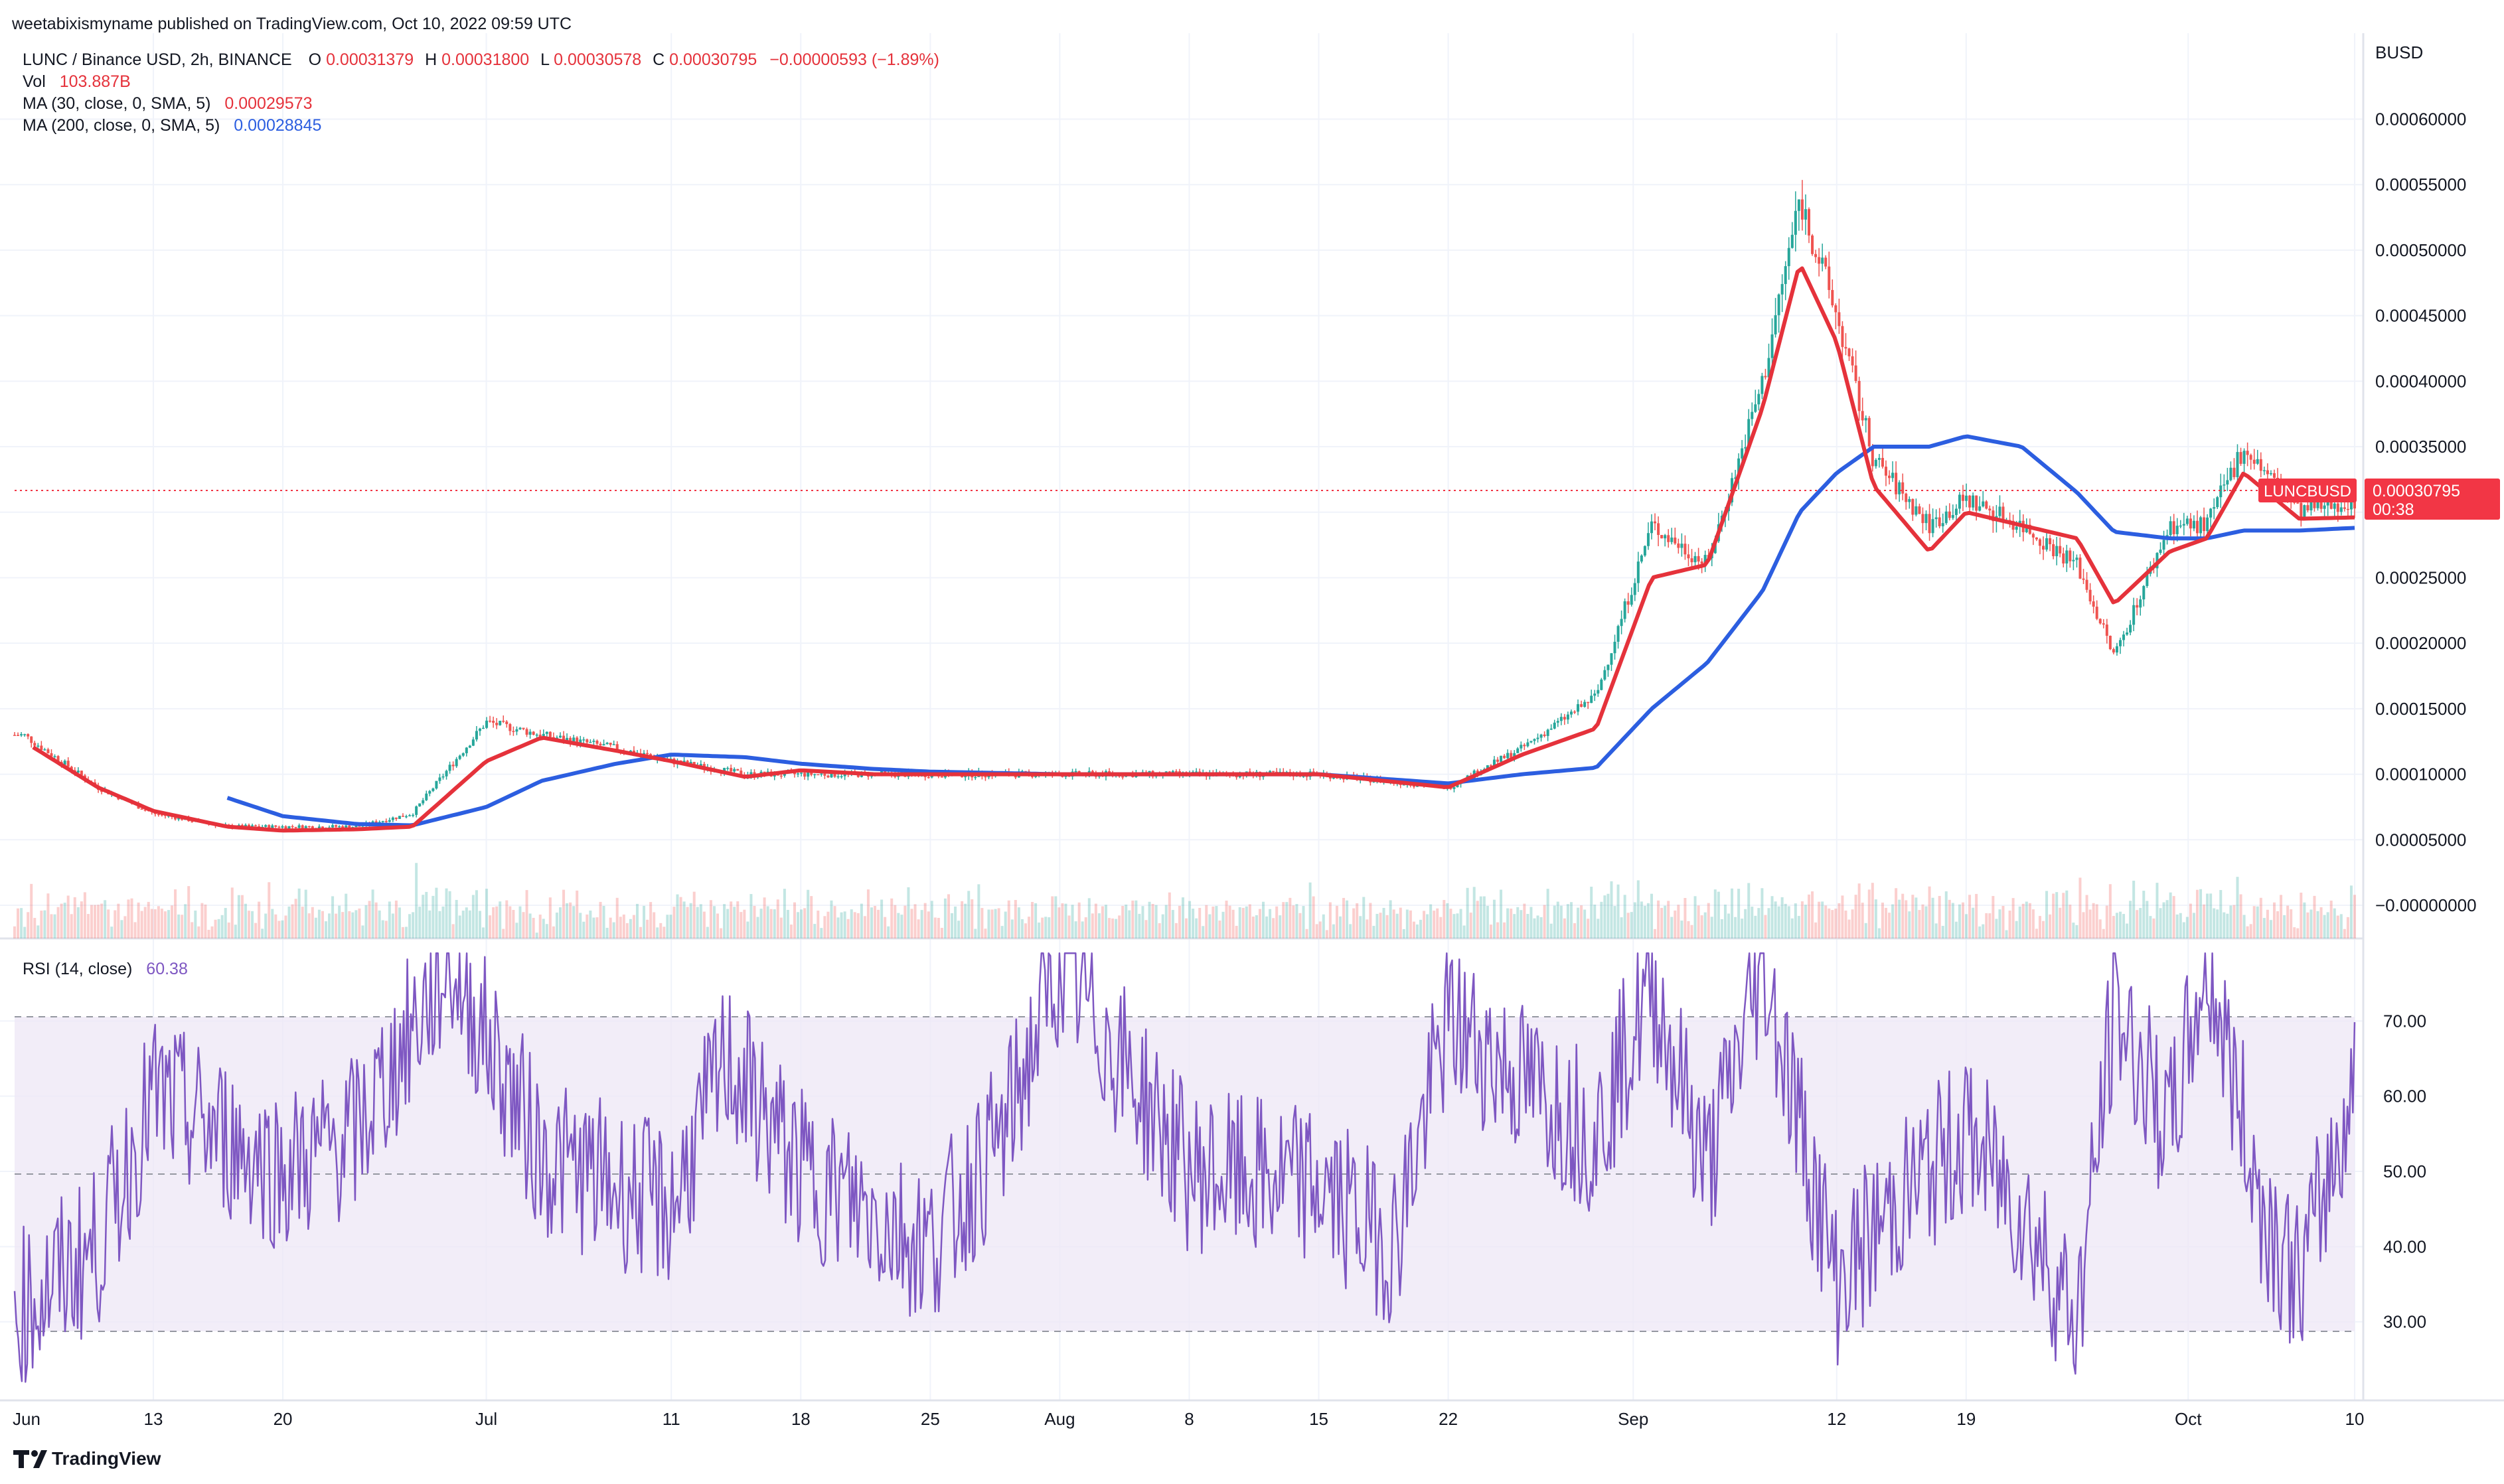 The height and width of the screenshot is (1484, 2504). What do you see at coordinates (105, 969) in the screenshot?
I see `rsi-legend: RSI (14, close) 60.38` at bounding box center [105, 969].